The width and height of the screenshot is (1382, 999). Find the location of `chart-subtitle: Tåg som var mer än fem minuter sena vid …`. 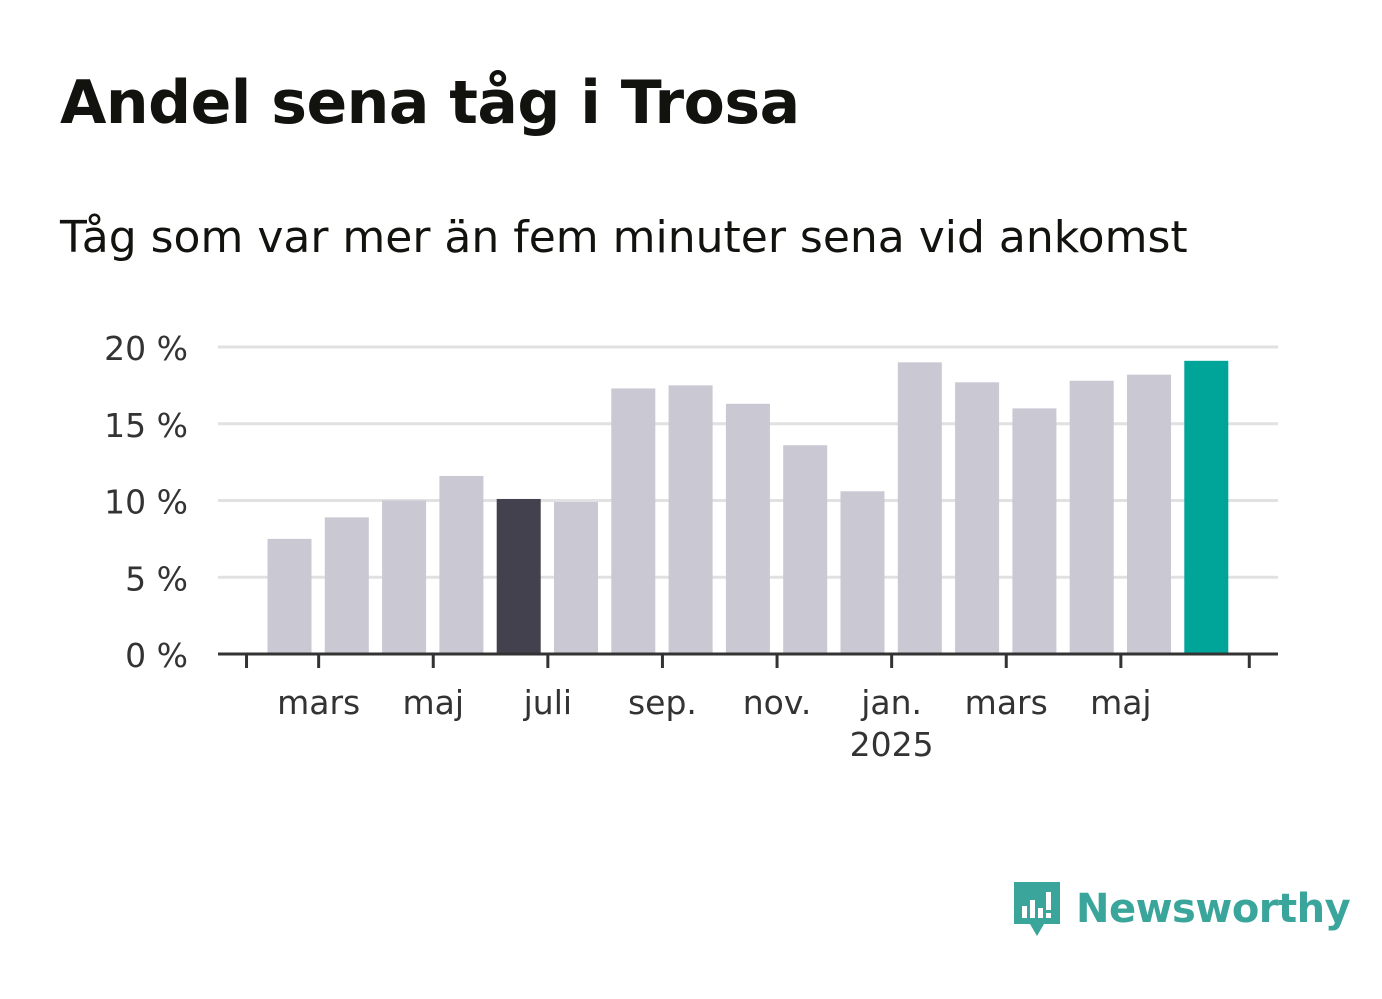

chart-subtitle: Tåg som var mer än fem minuter sena vid … is located at coordinates (624, 237).